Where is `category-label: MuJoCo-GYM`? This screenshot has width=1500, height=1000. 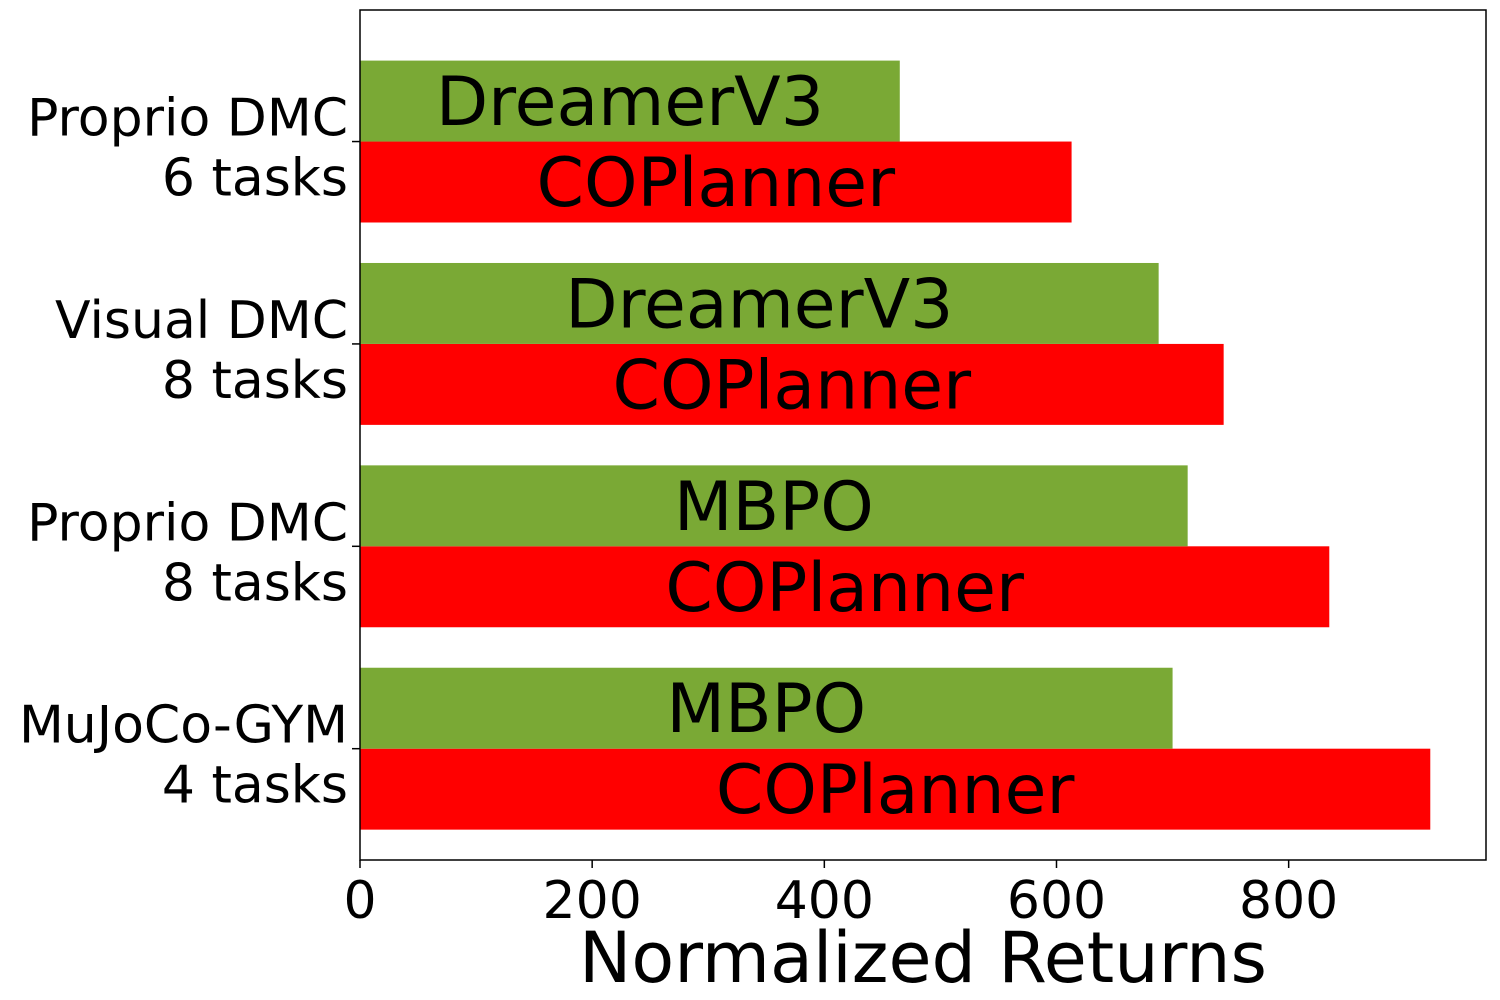
category-label: MuJoCo-GYM is located at coordinates (183, 726).